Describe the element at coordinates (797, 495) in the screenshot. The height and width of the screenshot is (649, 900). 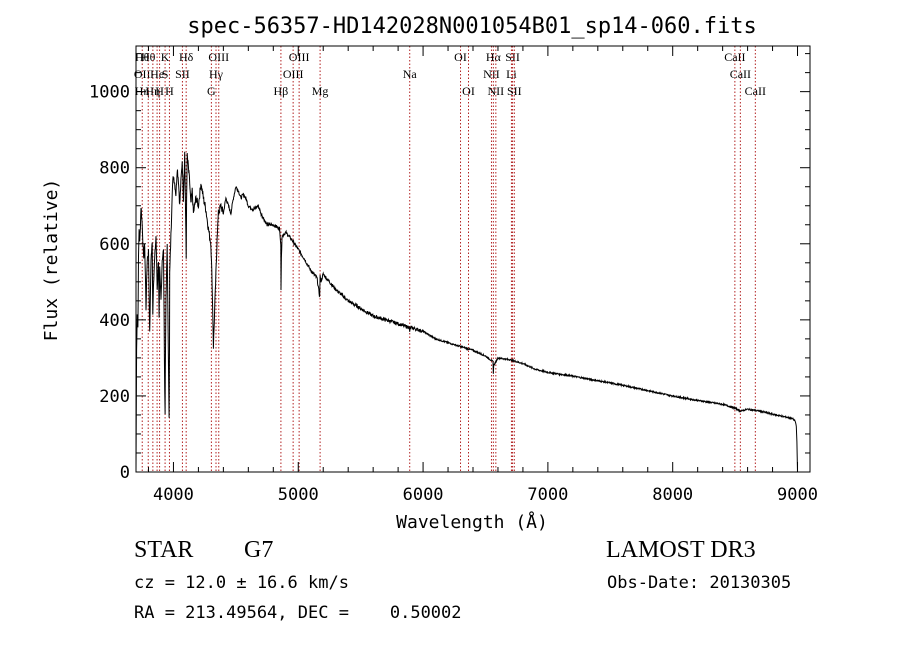
I see `x-tick-label-9000: 9000` at that location.